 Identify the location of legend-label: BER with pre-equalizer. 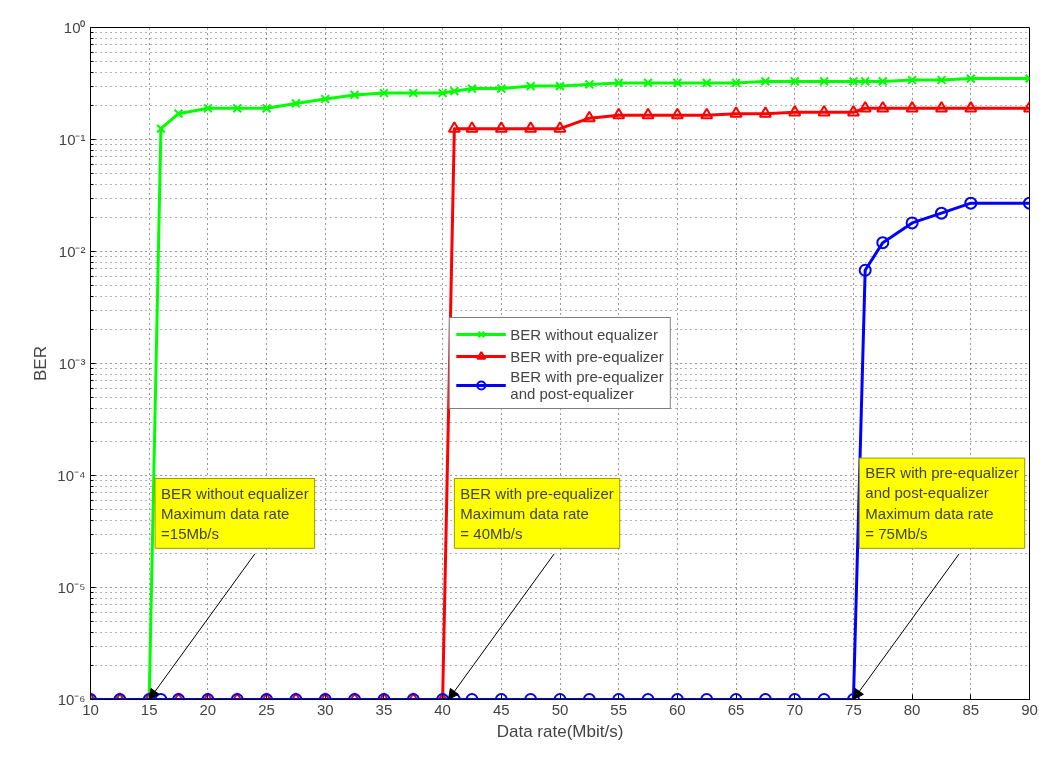
(587, 356).